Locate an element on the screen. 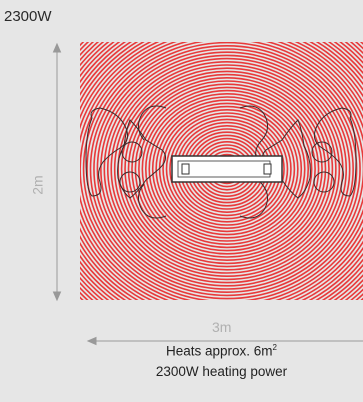  height-dimension-arrow is located at coordinates (57, 172).